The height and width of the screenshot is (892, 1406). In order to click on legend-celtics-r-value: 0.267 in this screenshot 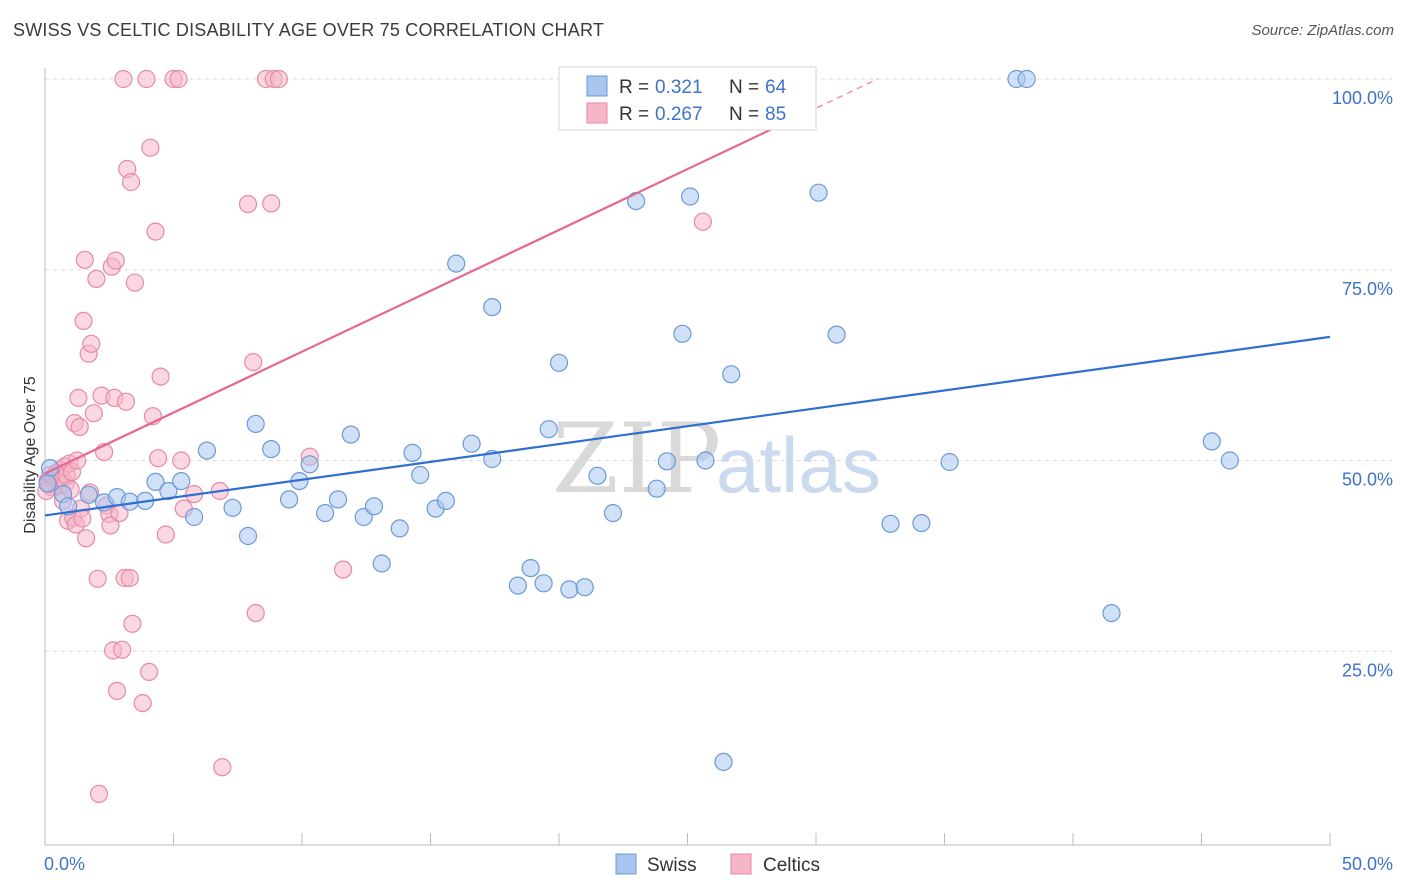, I will do `click(679, 114)`.